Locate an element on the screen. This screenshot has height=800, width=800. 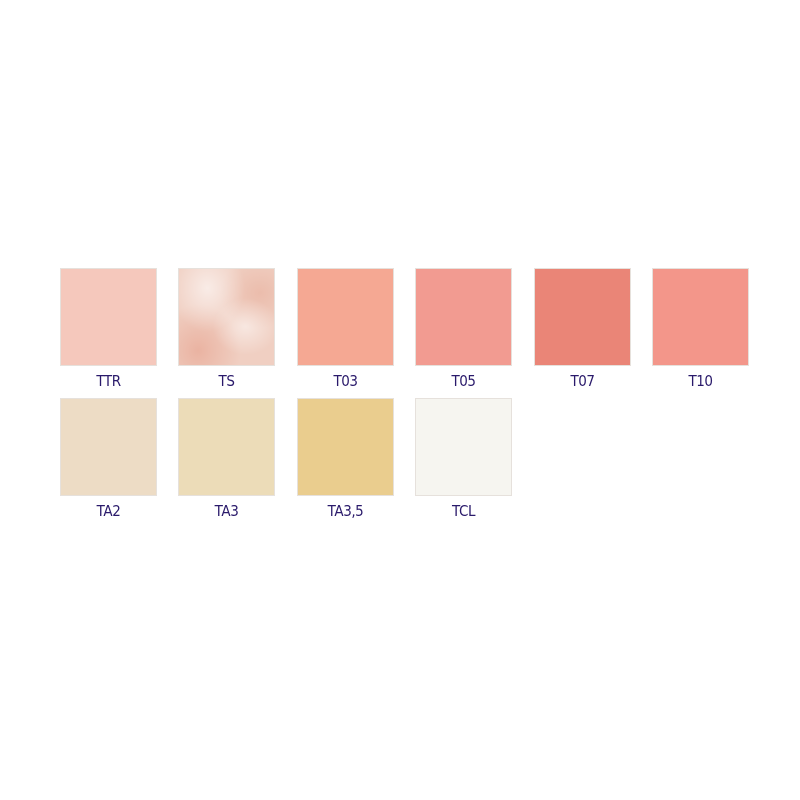
swatch-t05: T05 is located at coordinates (463, 329).